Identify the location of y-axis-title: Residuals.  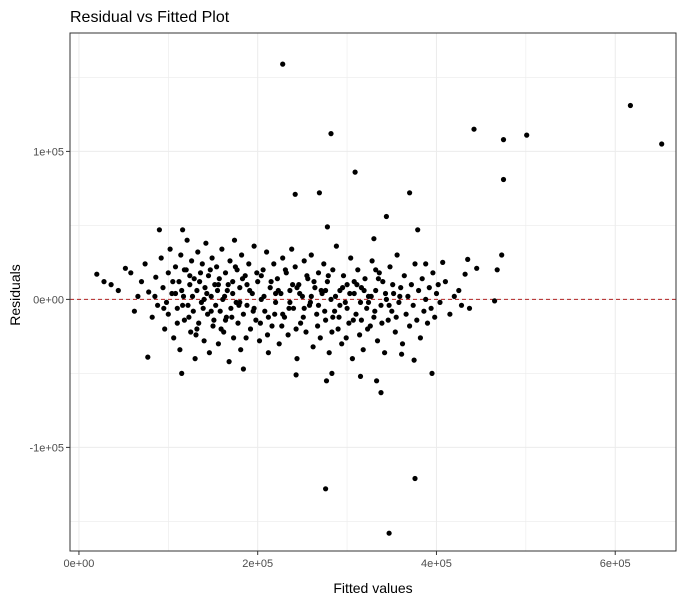
(15, 294).